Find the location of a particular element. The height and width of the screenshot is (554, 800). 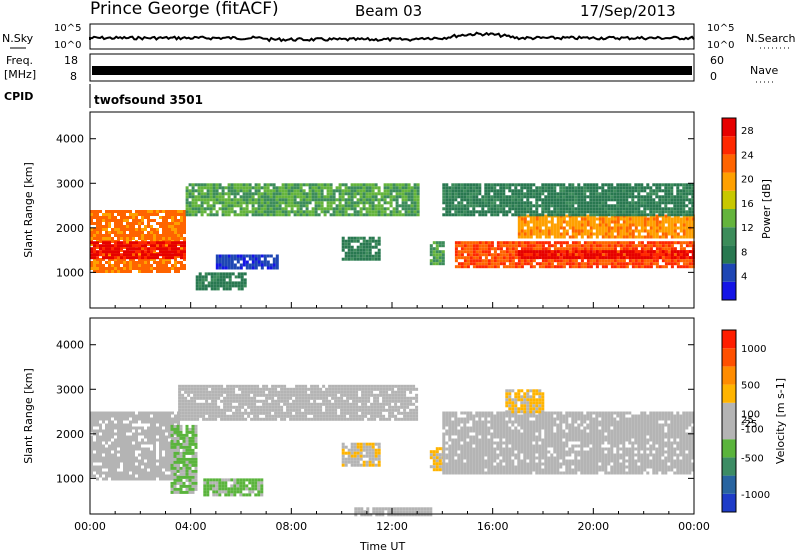

power-plot-area is located at coordinates (392, 237).